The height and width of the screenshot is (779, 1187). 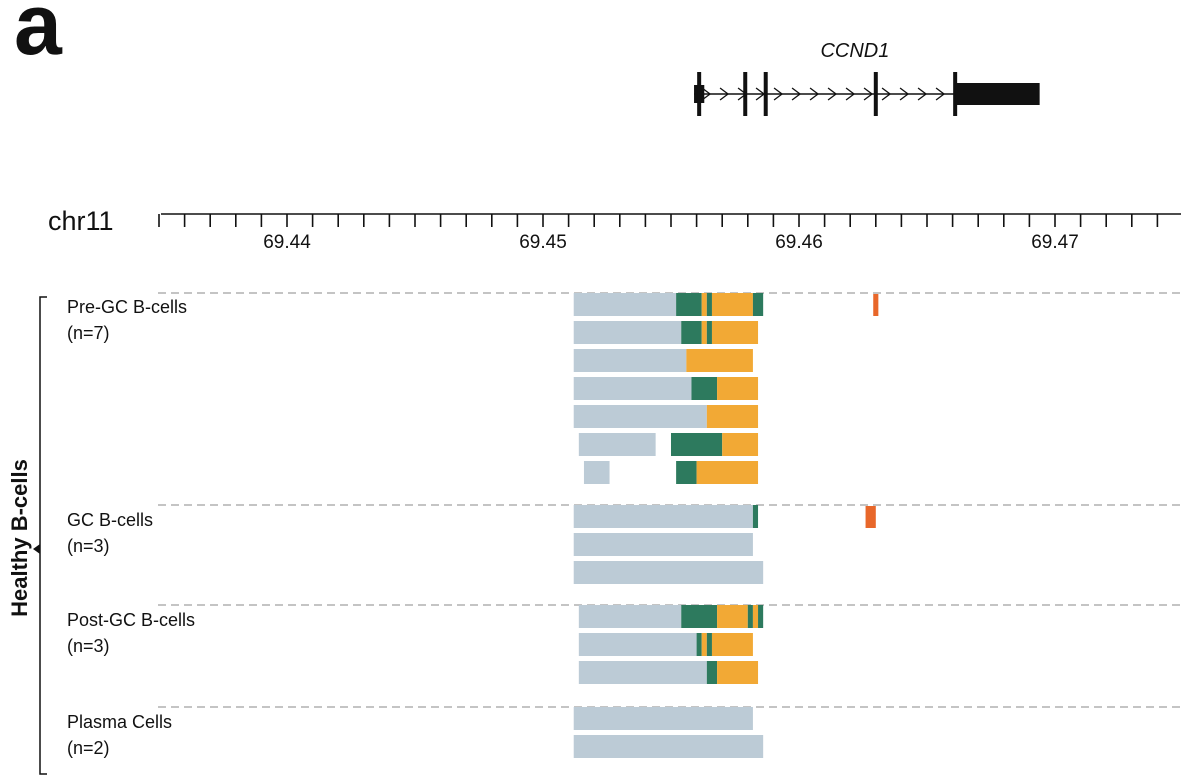 I want to click on chromosome-label: chr11, so click(x=81, y=221).